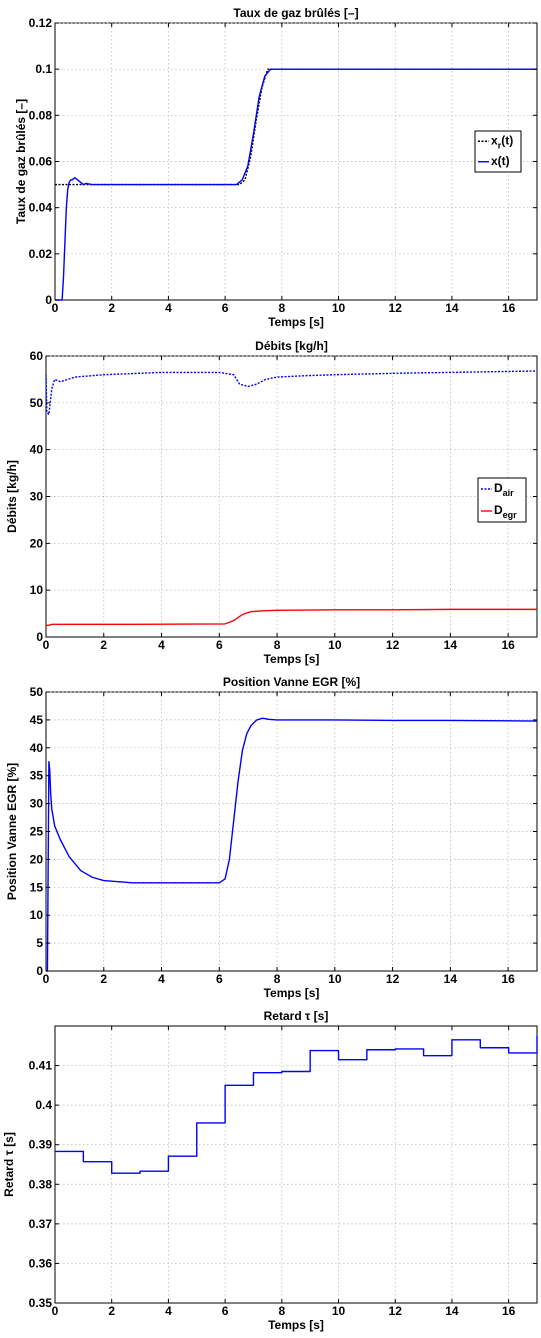  Describe the element at coordinates (41, 1184) in the screenshot. I see `y-tick-label: 0.38` at that location.